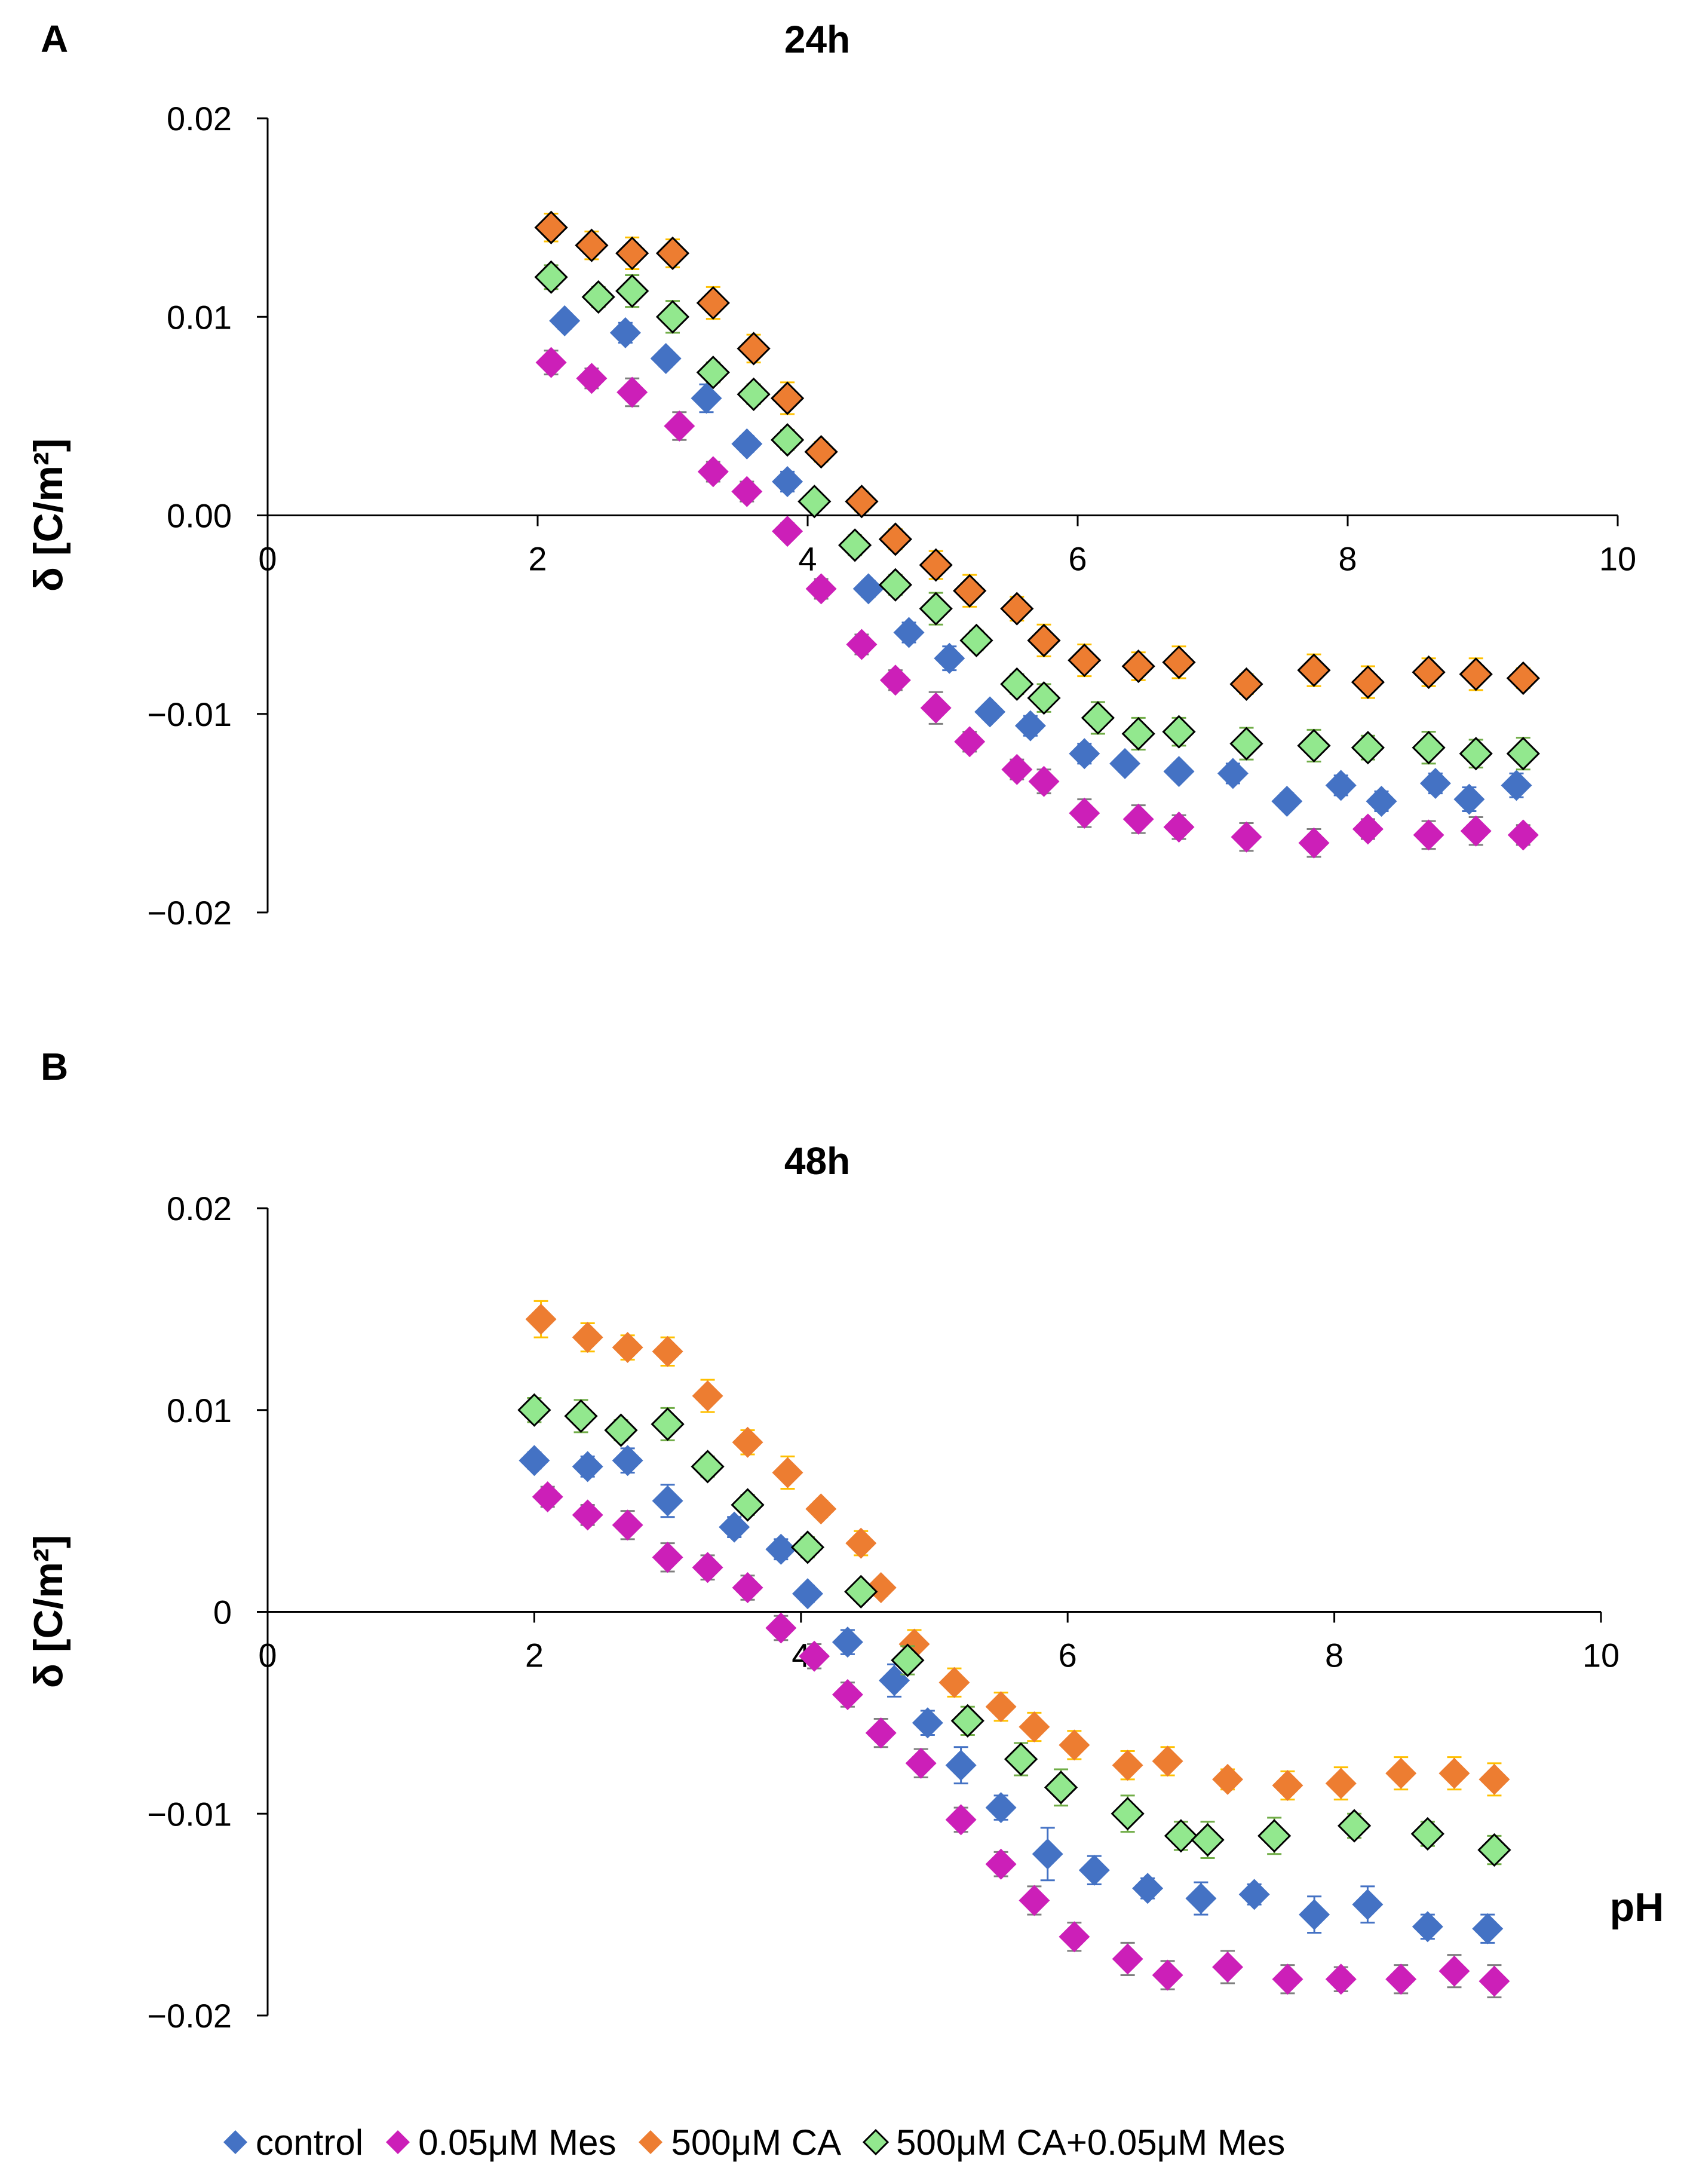 This screenshot has width=1687, height=2184. Describe the element at coordinates (1637, 1907) in the screenshot. I see `x-axis-label: pH` at that location.